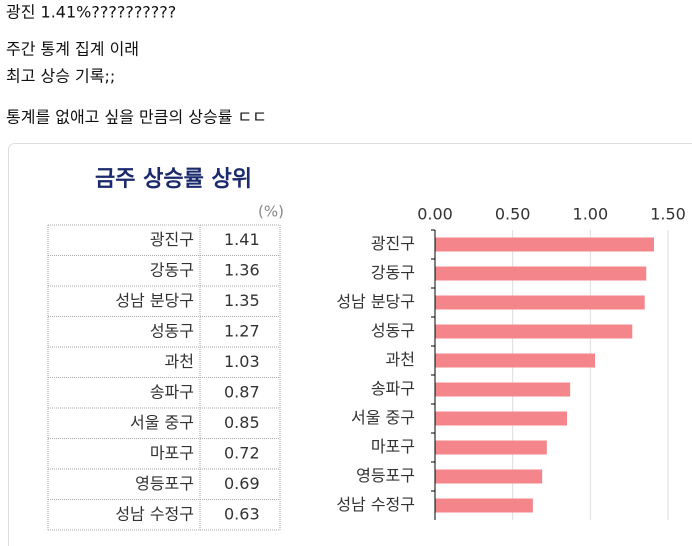  I want to click on y-tick-label: 마포구, so click(393, 446).